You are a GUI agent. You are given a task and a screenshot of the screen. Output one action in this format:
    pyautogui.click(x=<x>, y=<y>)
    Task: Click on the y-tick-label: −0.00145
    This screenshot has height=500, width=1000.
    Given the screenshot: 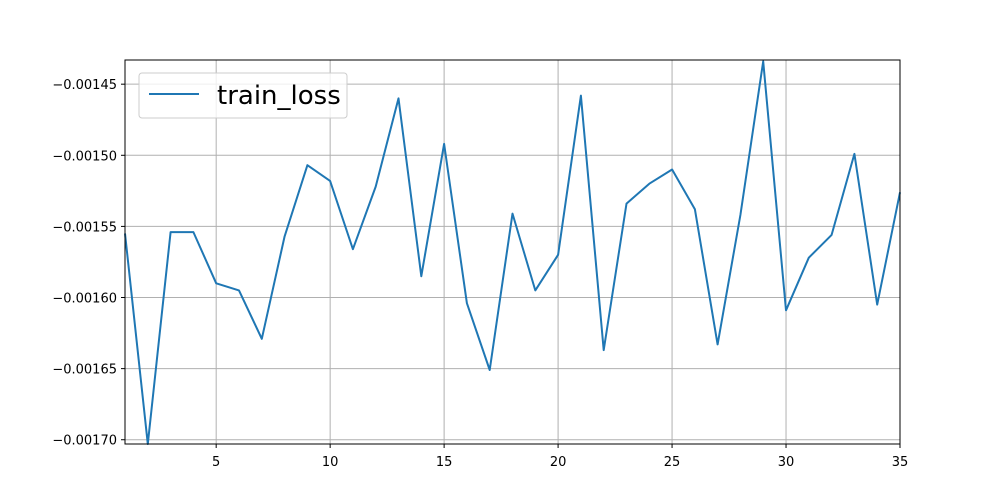 What is the action you would take?
    pyautogui.click(x=84, y=85)
    